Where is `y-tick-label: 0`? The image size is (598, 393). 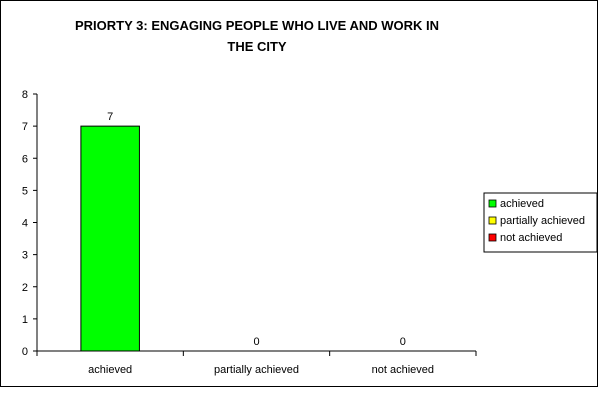 y-tick-label: 0 is located at coordinates (25, 352).